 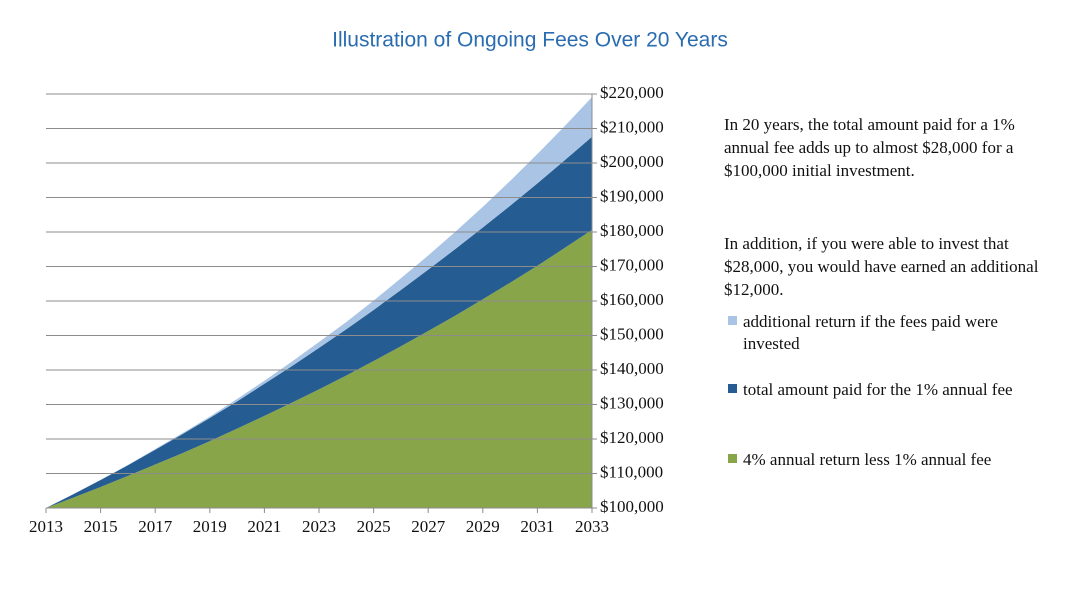 I want to click on x-tick-label: 2017, so click(x=155, y=526).